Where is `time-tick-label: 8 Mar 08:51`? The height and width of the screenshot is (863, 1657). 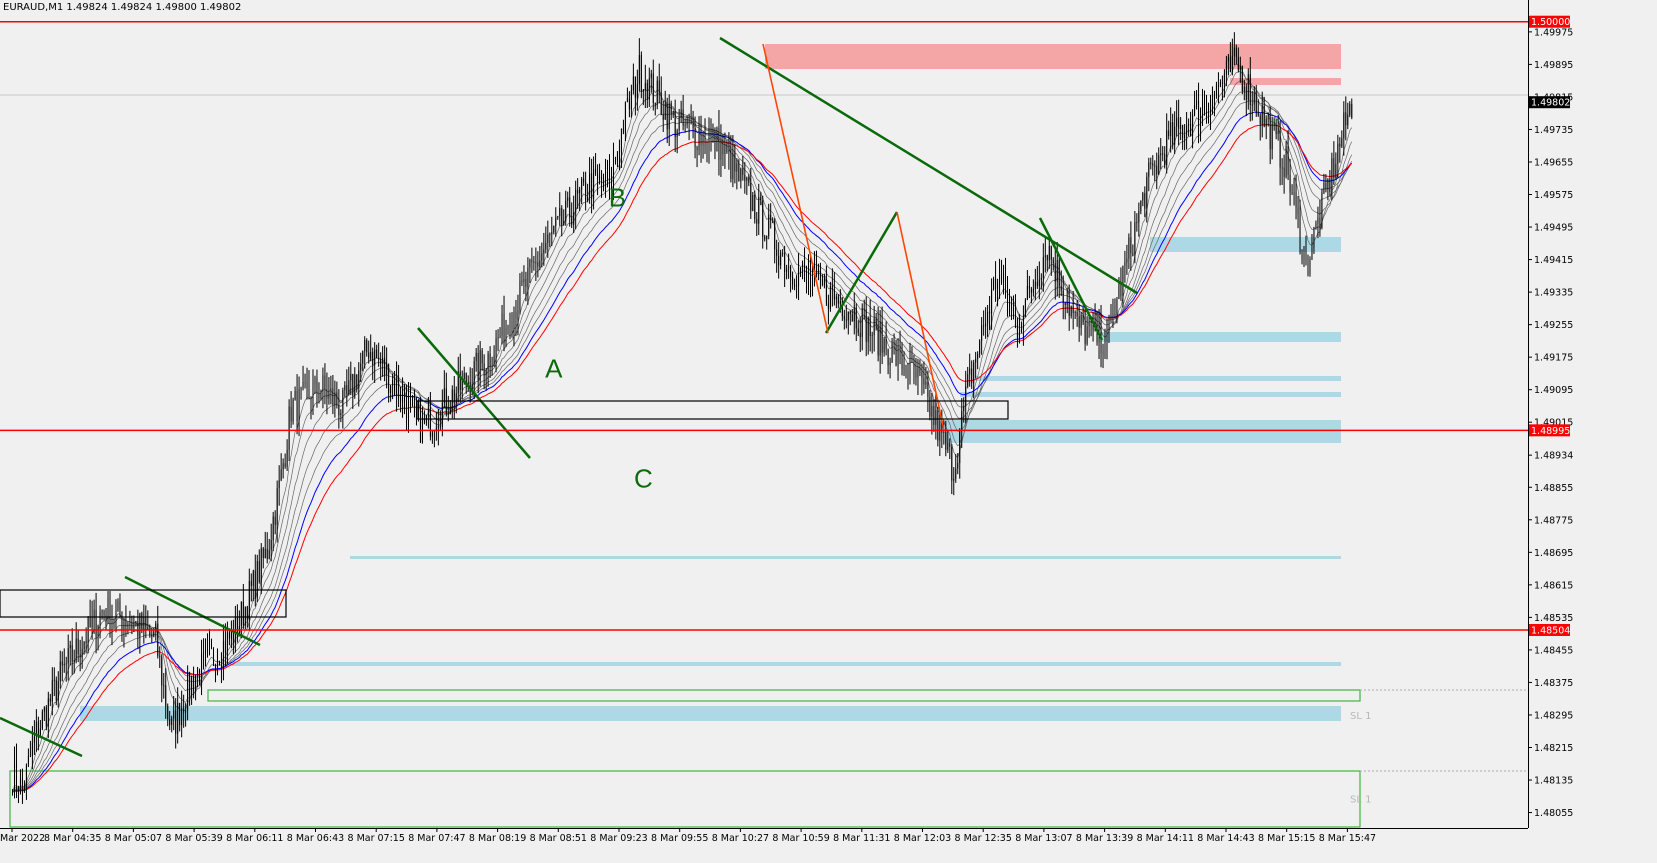
time-tick-label: 8 Mar 08:51 is located at coordinates (558, 838).